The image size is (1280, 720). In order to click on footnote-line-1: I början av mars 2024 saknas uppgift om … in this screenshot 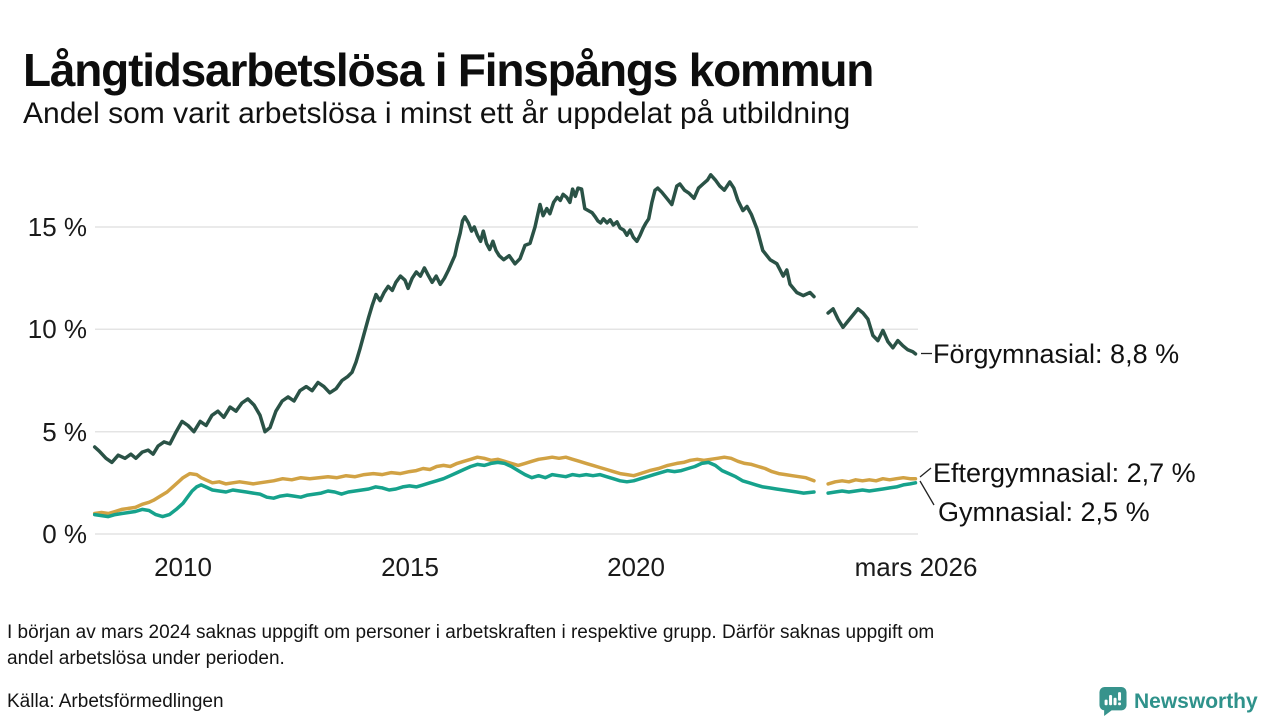, I will do `click(471, 632)`.